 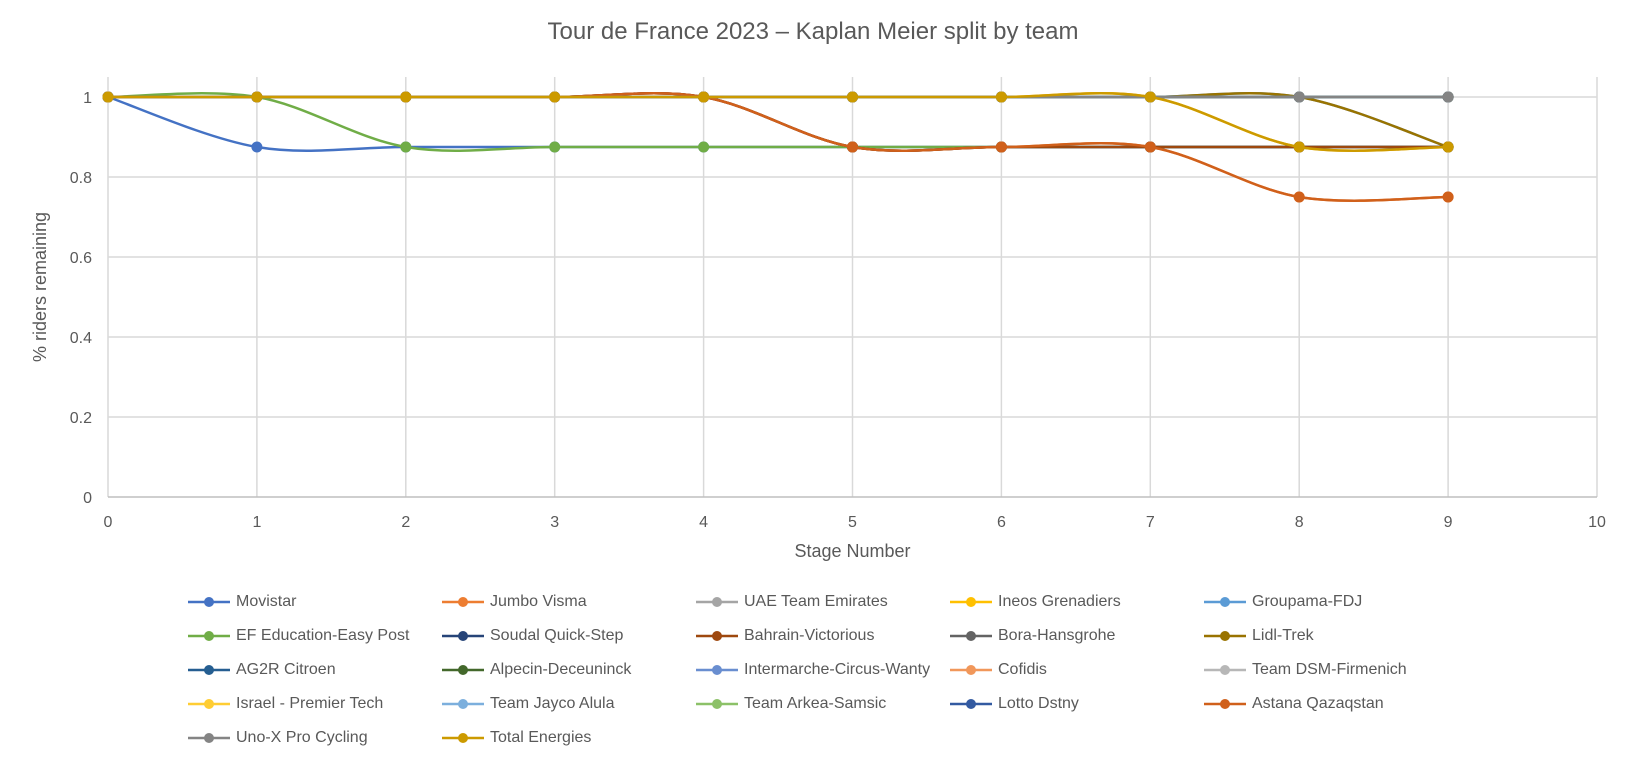 What do you see at coordinates (541, 737) in the screenshot?
I see `legend-label: Total Energies` at bounding box center [541, 737].